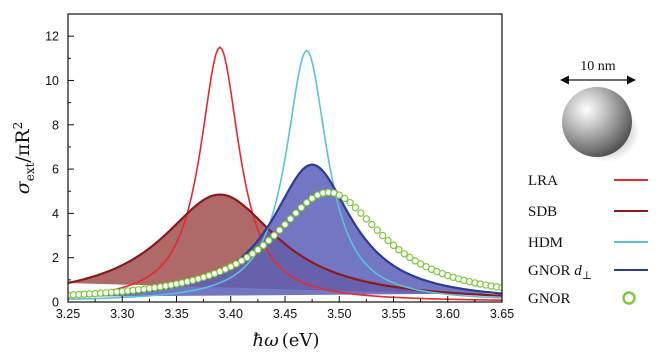 Image resolution: width=658 pixels, height=354 pixels. I want to click on y-tick-label: 0, so click(55, 303).